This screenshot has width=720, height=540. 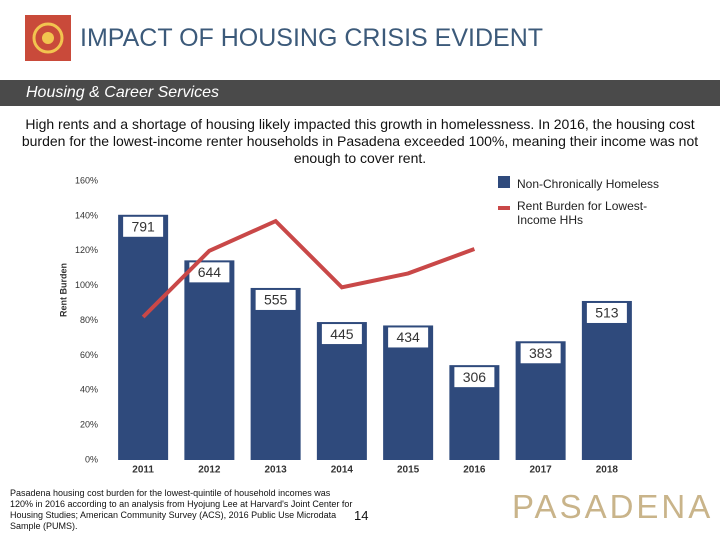 I want to click on y-tick-label: 80%, so click(x=89, y=320).